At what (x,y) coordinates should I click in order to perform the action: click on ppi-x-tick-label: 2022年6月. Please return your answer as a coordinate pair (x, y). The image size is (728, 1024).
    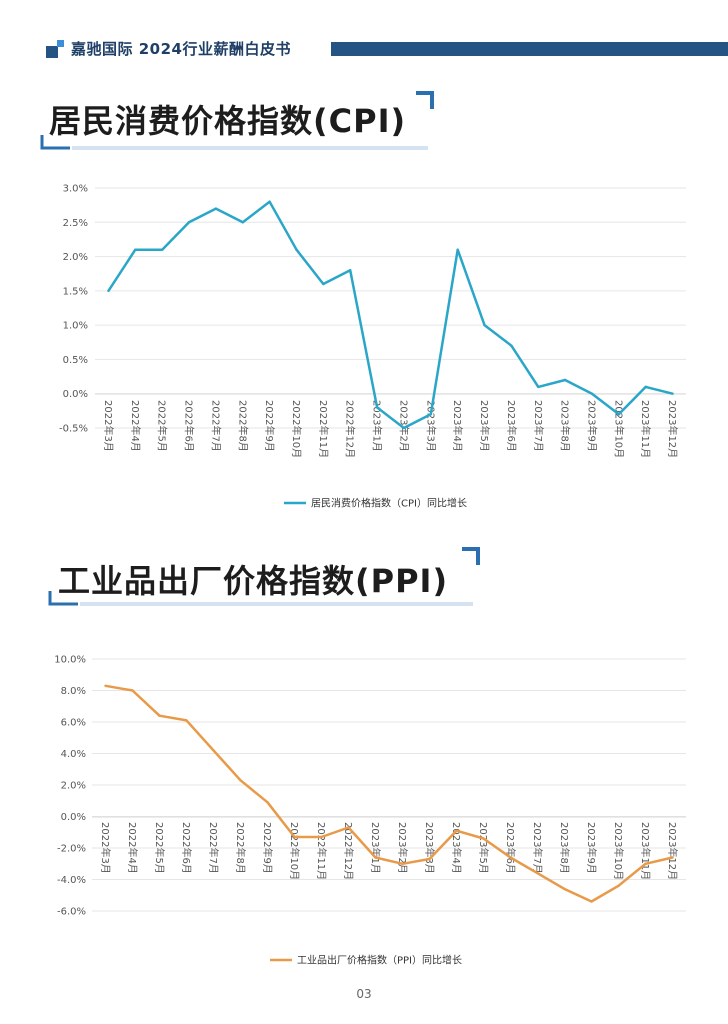
    Looking at the image, I should click on (186, 848).